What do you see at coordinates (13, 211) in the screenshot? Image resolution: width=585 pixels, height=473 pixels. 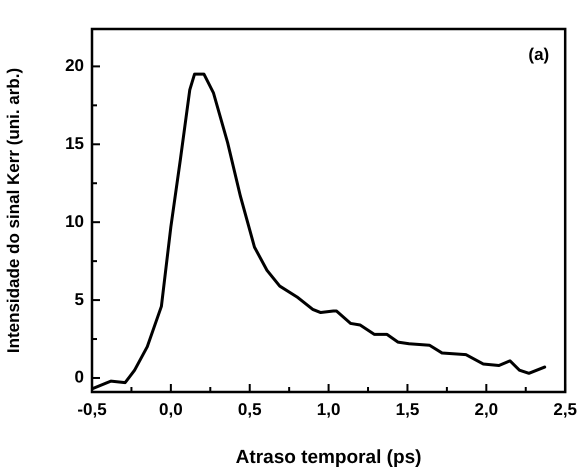 I see `y-axis-title: Intensidade do sinal Kerr (uni. arb.)` at bounding box center [13, 211].